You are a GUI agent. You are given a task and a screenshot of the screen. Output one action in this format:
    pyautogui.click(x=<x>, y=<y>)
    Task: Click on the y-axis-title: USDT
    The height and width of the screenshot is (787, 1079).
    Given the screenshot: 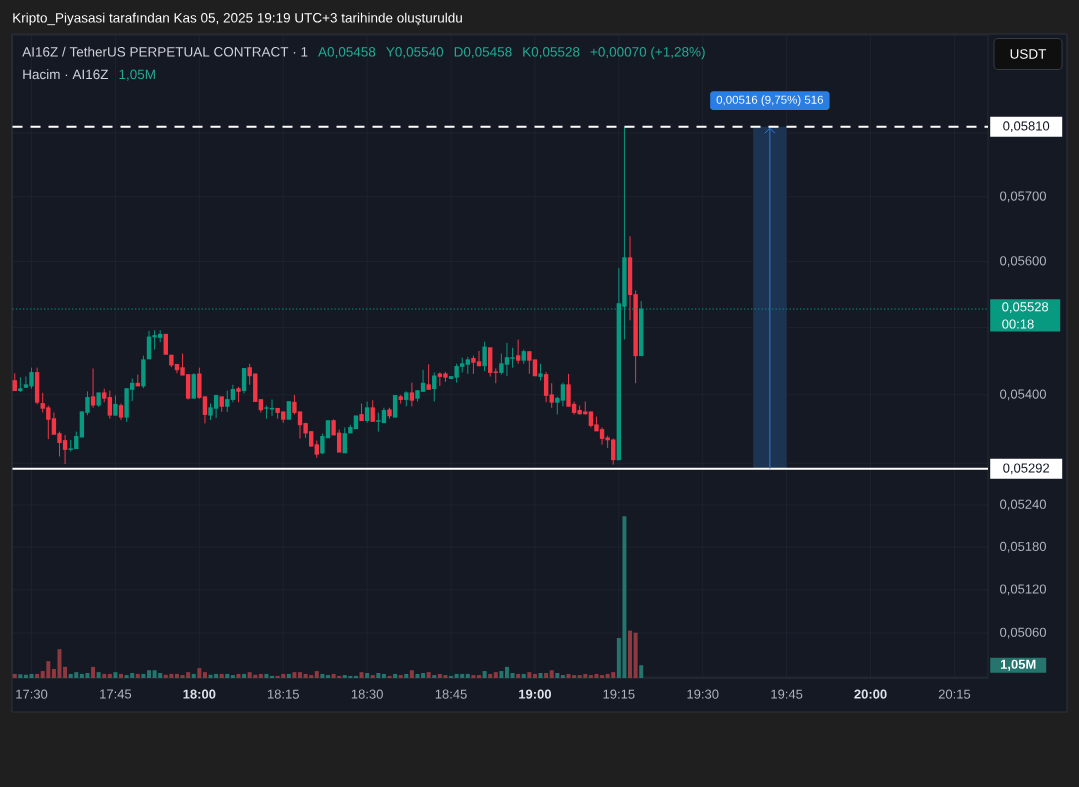 What is the action you would take?
    pyautogui.click(x=1028, y=54)
    